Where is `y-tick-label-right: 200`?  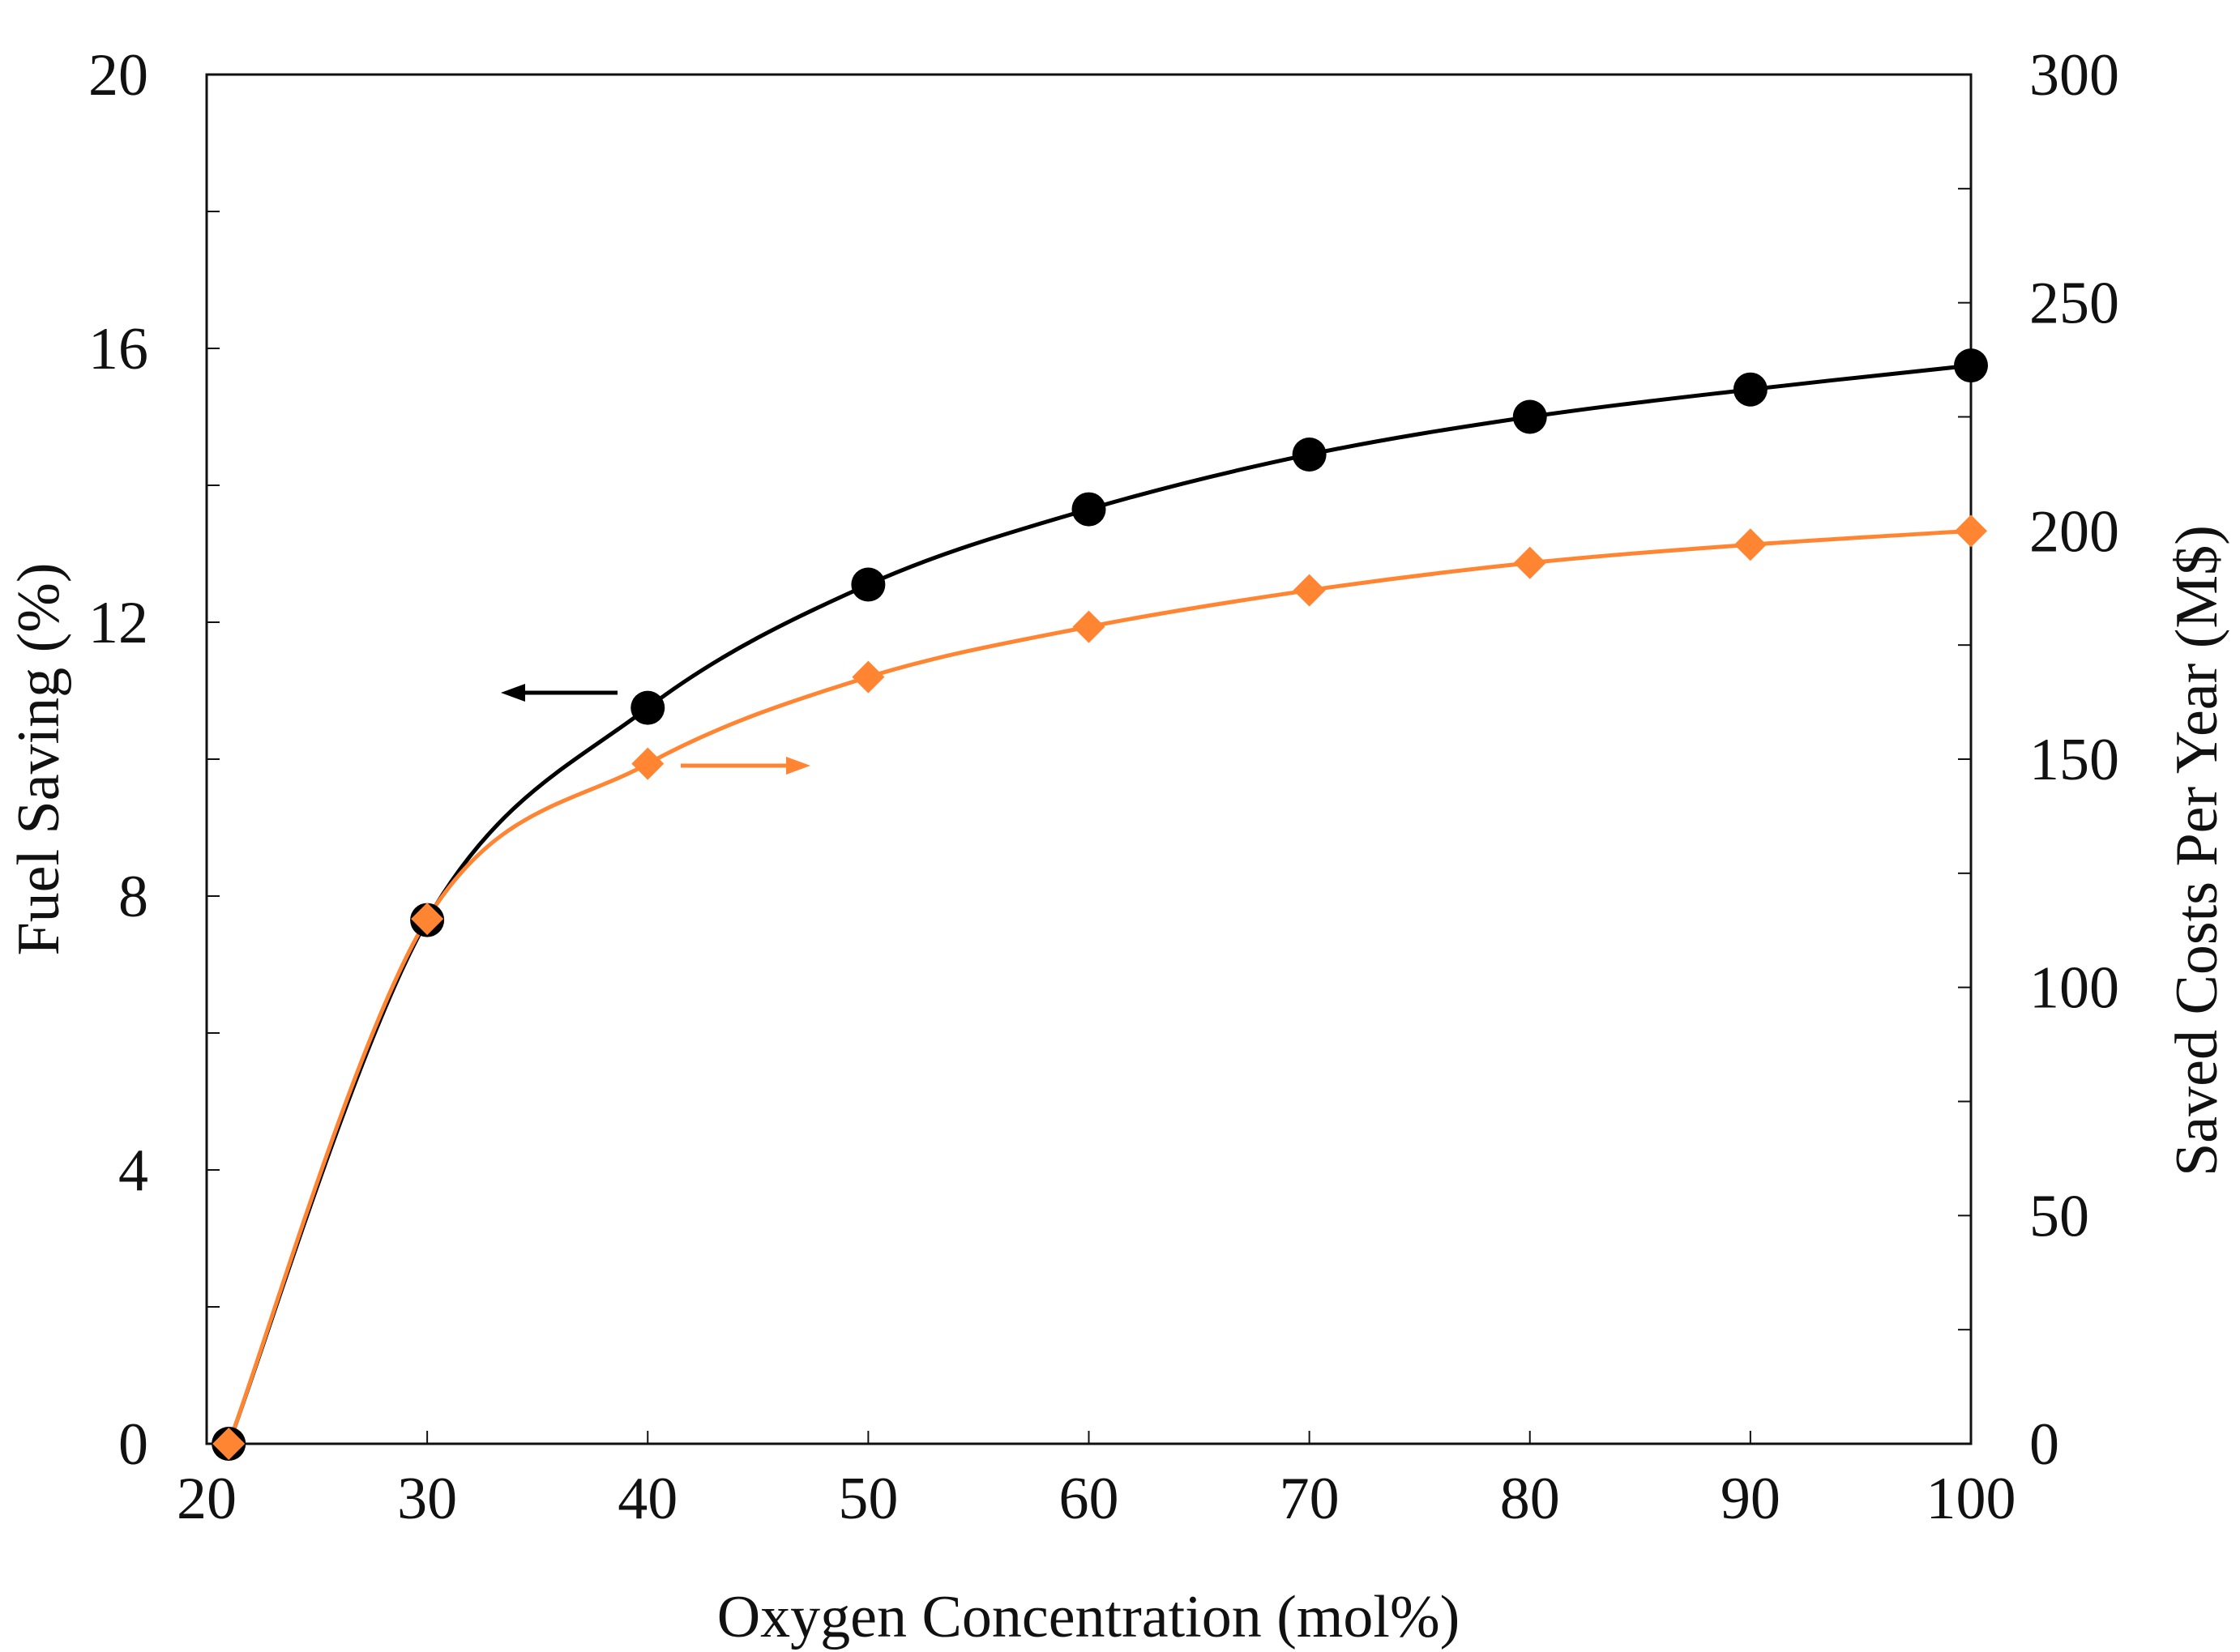 y-tick-label-right: 200 is located at coordinates (2074, 531).